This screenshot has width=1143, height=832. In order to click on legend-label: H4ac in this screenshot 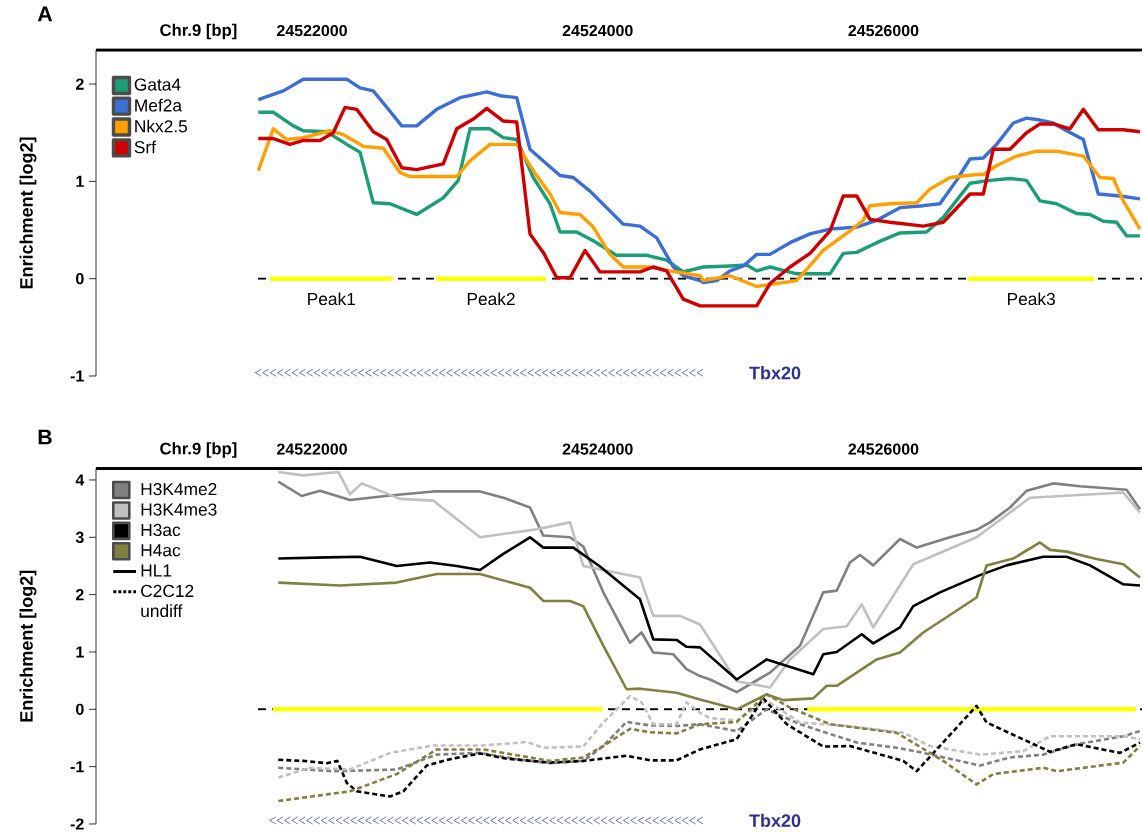, I will do `click(161, 550)`.